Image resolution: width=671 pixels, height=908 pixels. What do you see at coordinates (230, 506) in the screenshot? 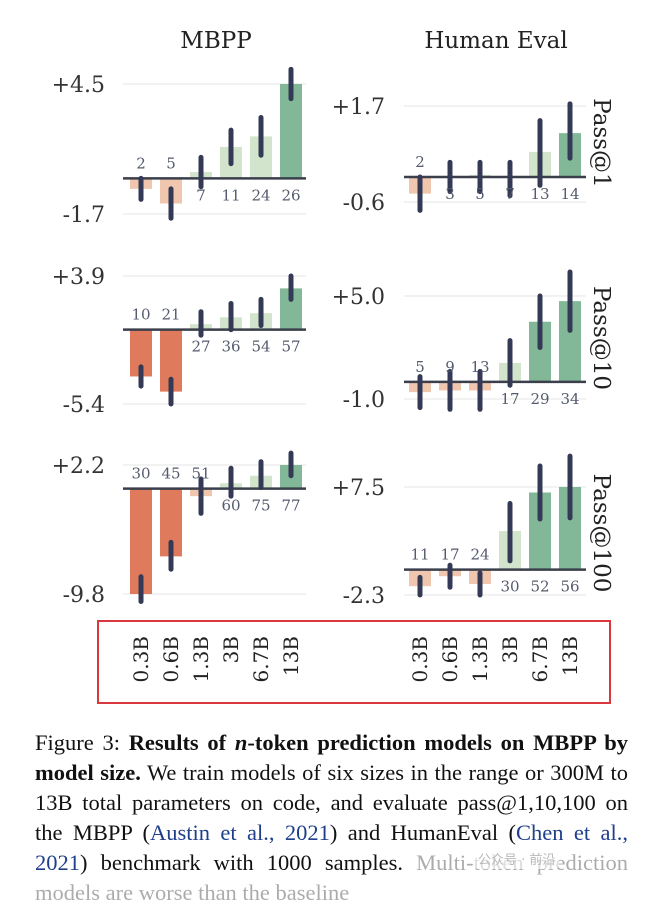
I see `mbpp-pass-100-bar-label-3b: 60` at bounding box center [230, 506].